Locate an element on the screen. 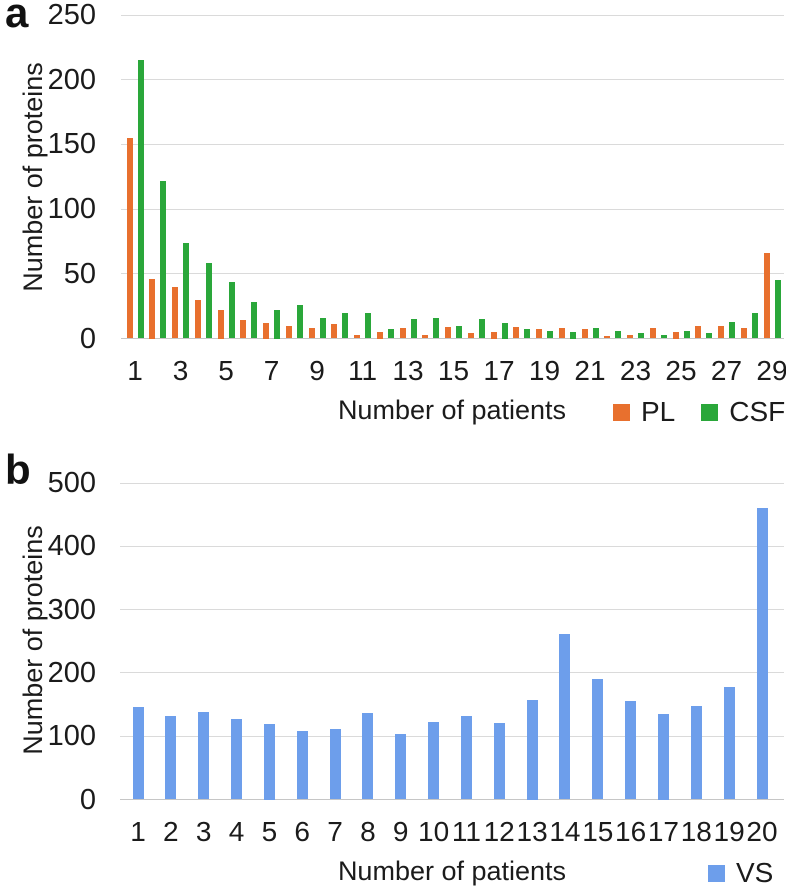  x-tick-label-13: 13 is located at coordinates (532, 831).